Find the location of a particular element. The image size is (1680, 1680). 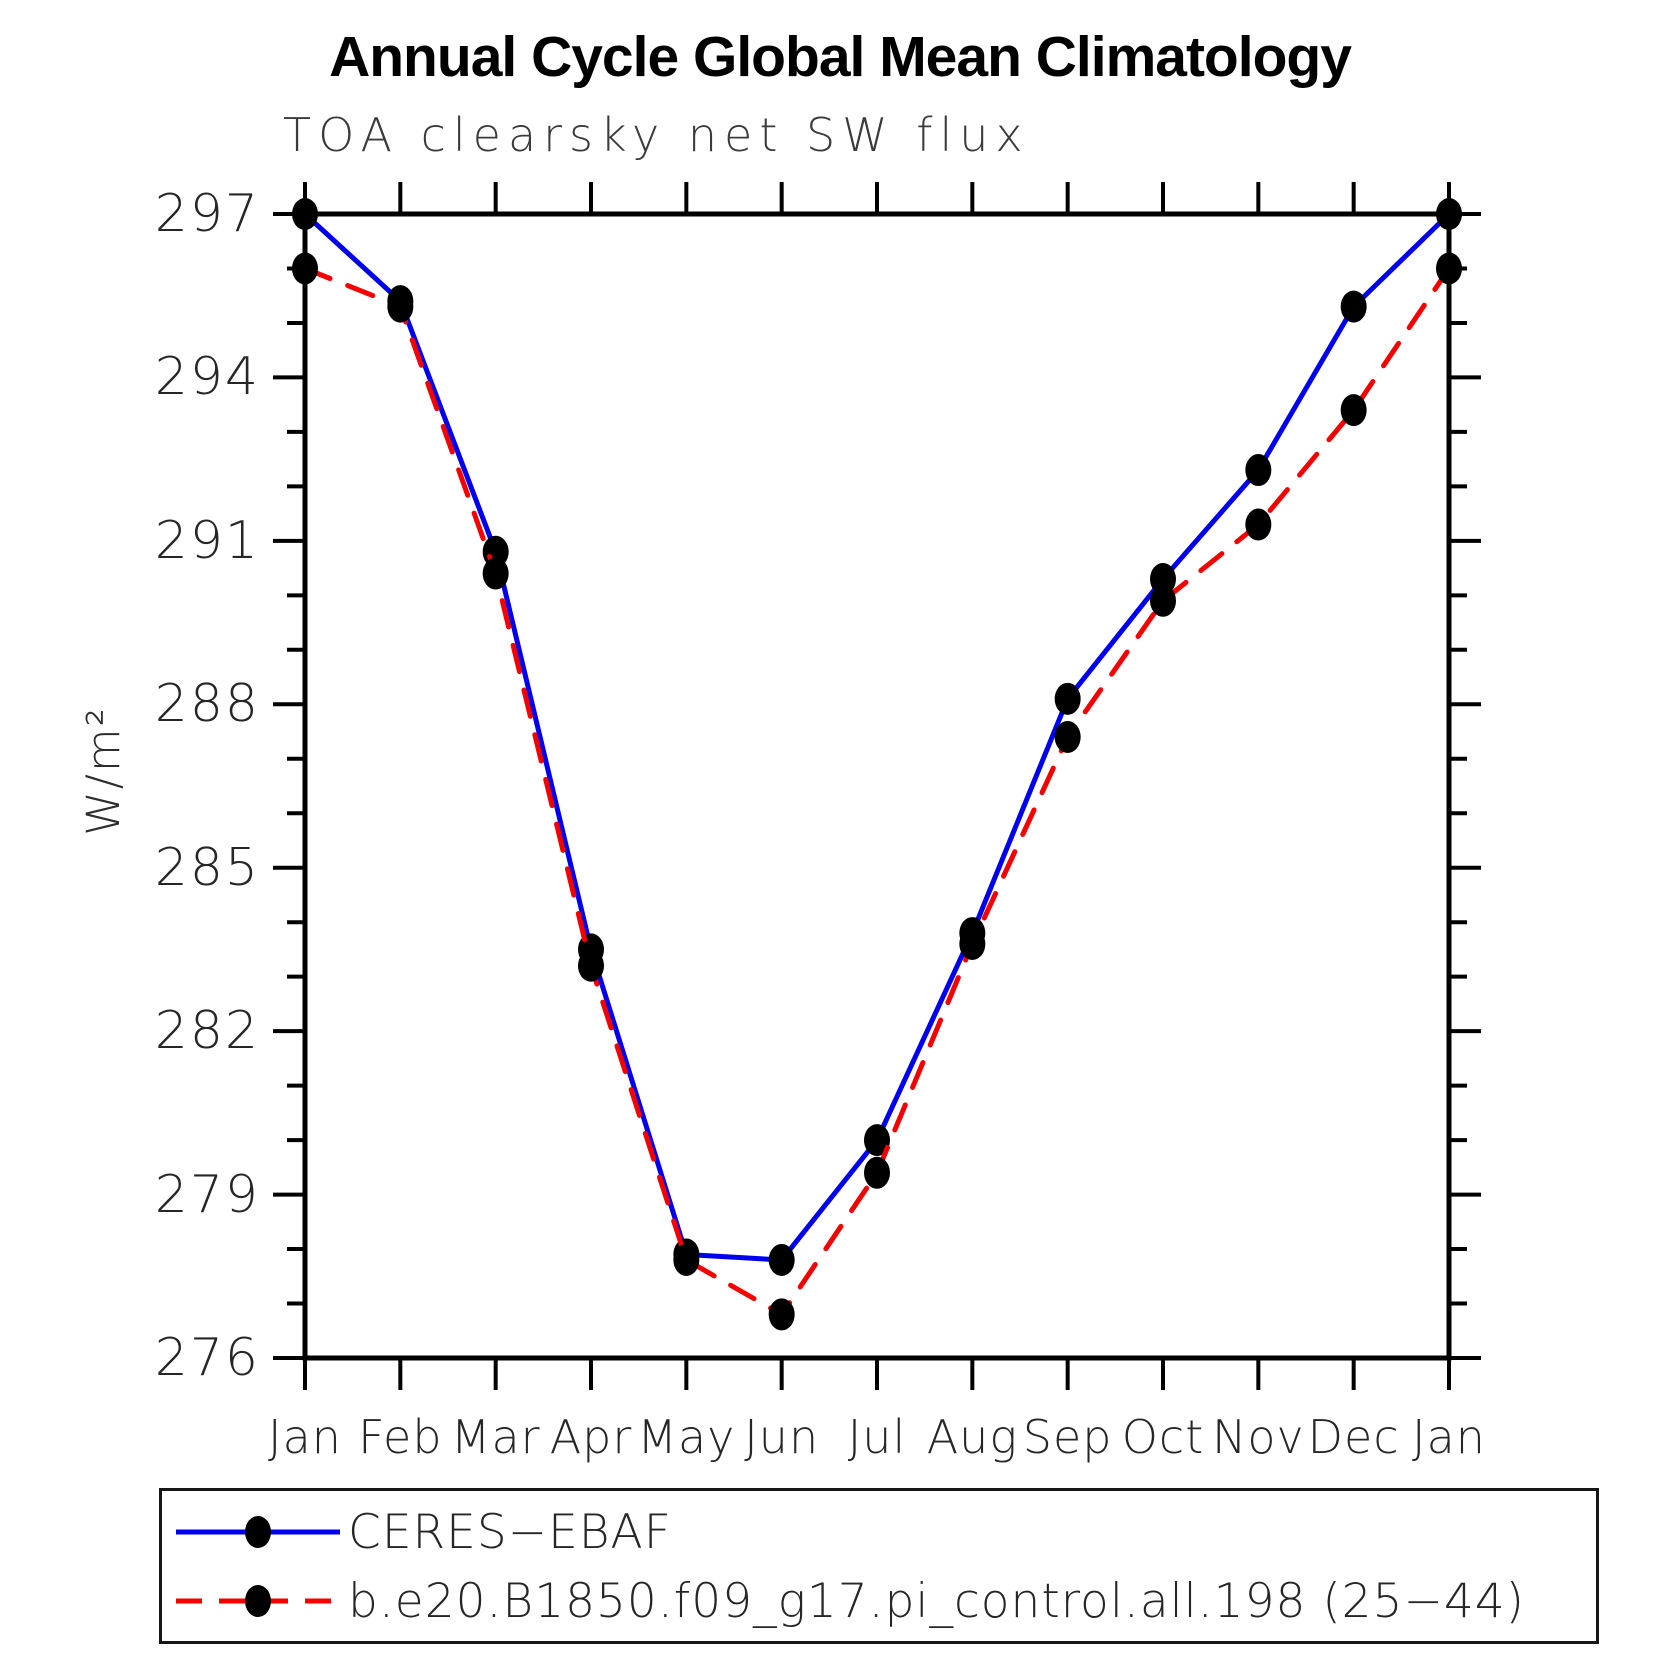

x-tick-label: Sep is located at coordinates (1067, 1437).